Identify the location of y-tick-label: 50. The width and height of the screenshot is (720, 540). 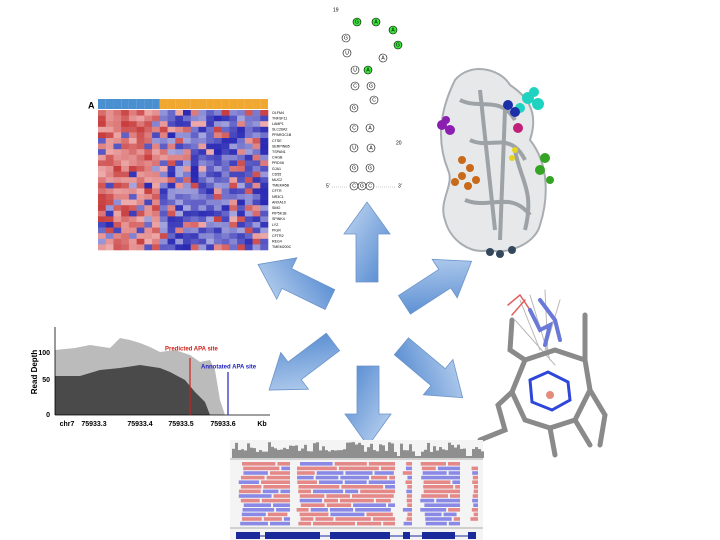
(46, 380).